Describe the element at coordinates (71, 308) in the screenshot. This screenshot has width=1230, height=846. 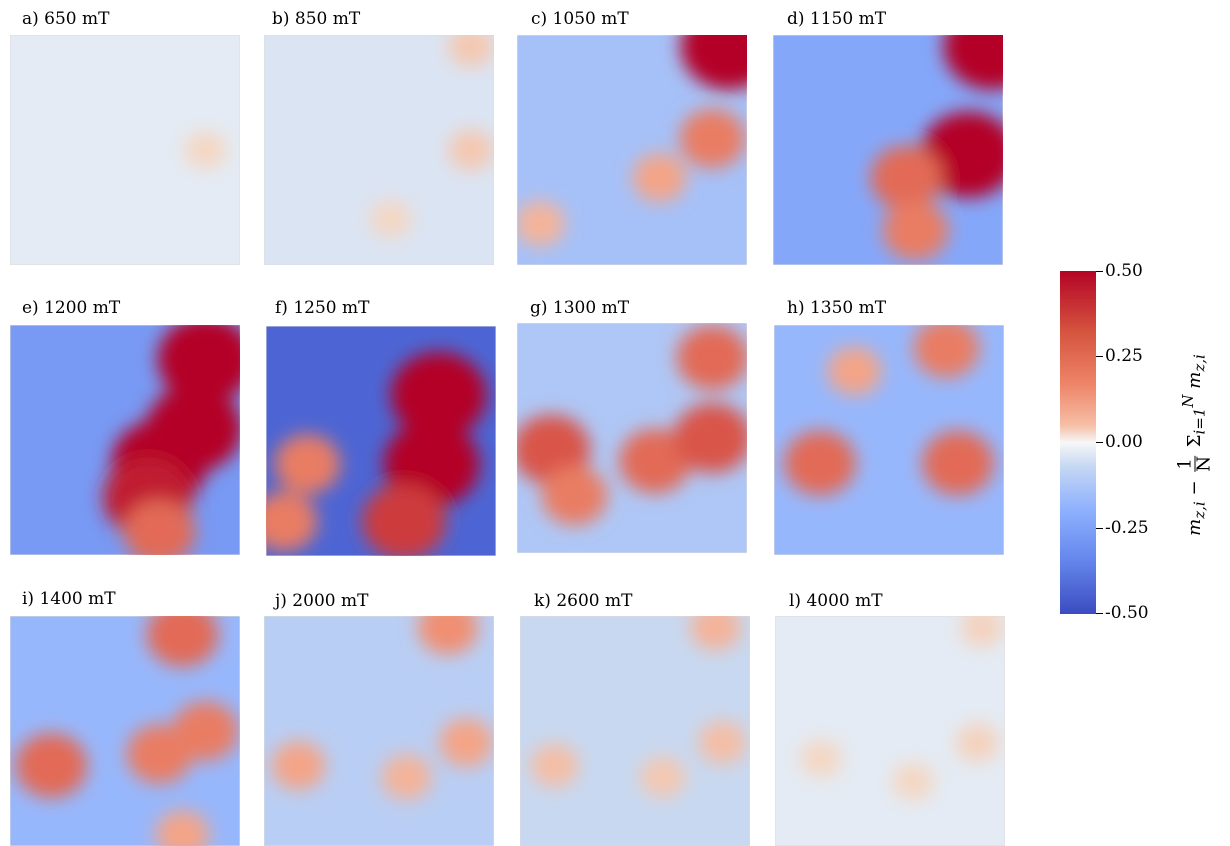
I see `panel-title-e: e) 1200 mT` at that location.